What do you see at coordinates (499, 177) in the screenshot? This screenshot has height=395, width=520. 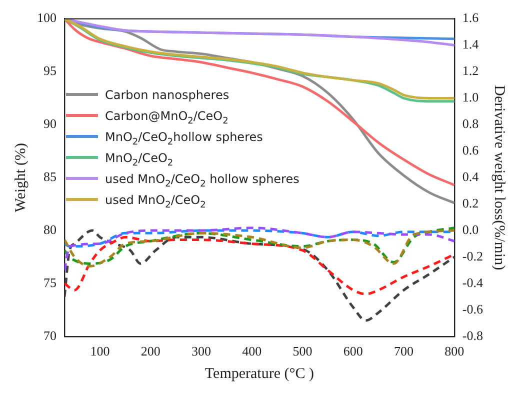 I see `y2-axis-title: Derivative weight loss(%/min)` at bounding box center [499, 177].